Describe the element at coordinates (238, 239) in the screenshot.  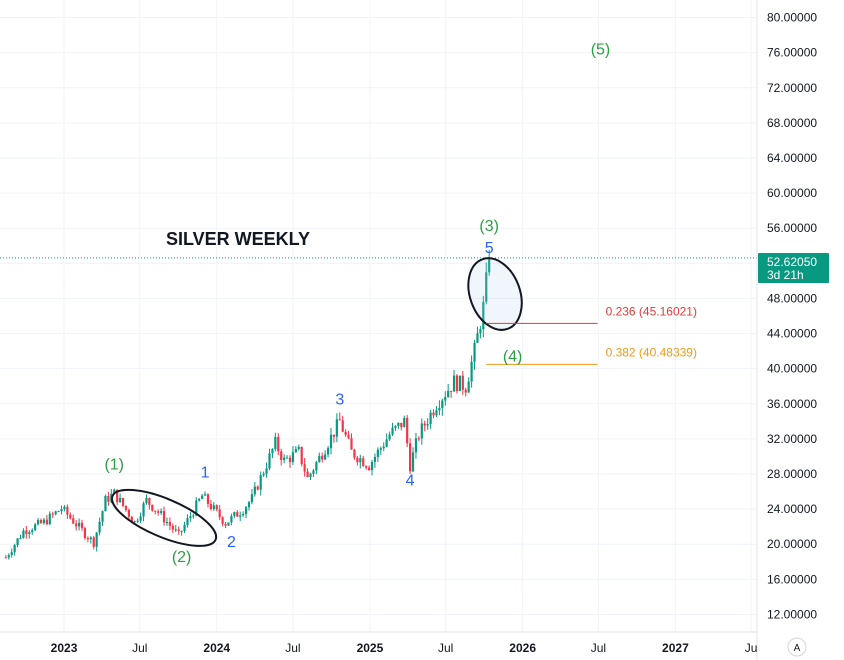
I see `chart-title: SILVER WEEKLY` at that location.